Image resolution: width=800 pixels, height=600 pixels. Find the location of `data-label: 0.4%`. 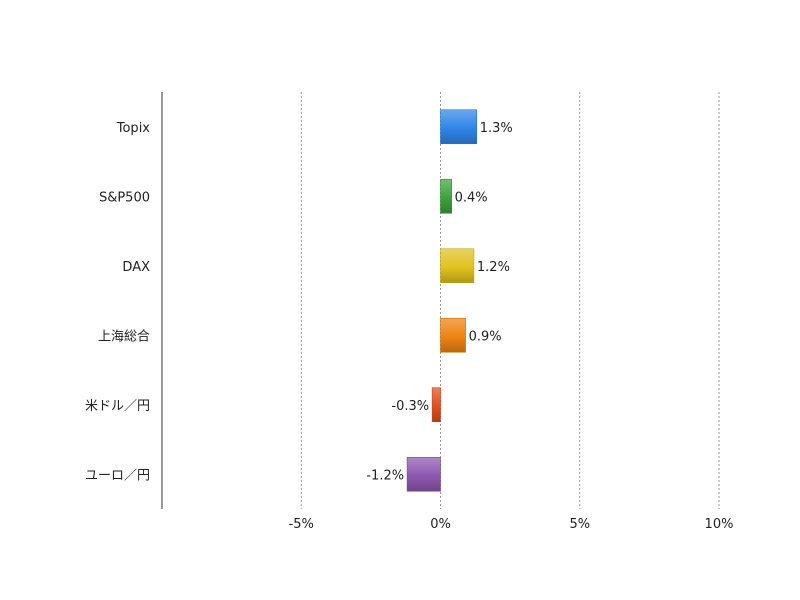

data-label: 0.4% is located at coordinates (471, 197).